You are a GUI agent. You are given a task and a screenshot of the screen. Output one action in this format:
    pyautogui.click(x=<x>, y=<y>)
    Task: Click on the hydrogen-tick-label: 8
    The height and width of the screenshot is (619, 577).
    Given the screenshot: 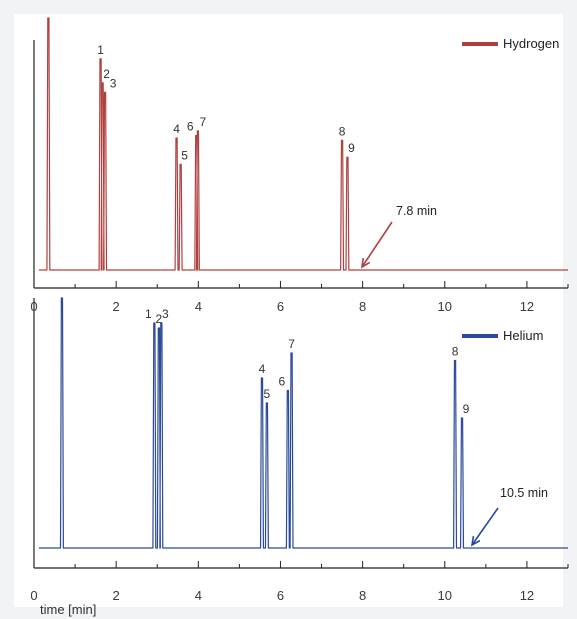 What is the action you would take?
    pyautogui.click(x=362, y=306)
    